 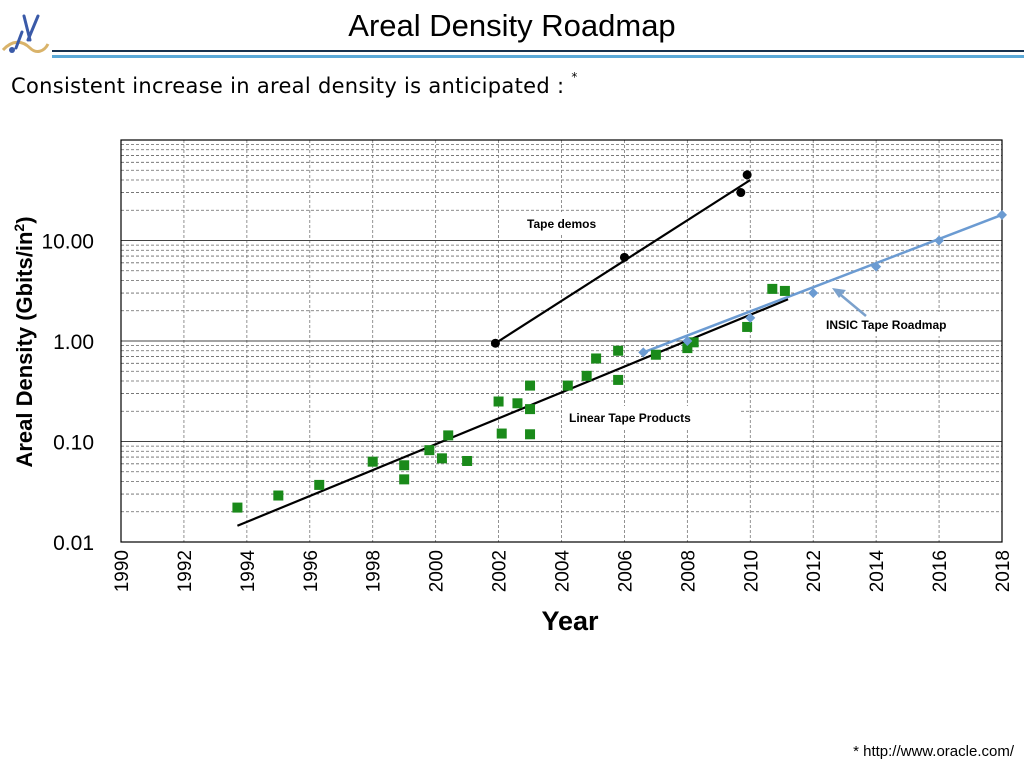 What do you see at coordinates (248, 571) in the screenshot?
I see `x-tick-label: 1994` at bounding box center [248, 571].